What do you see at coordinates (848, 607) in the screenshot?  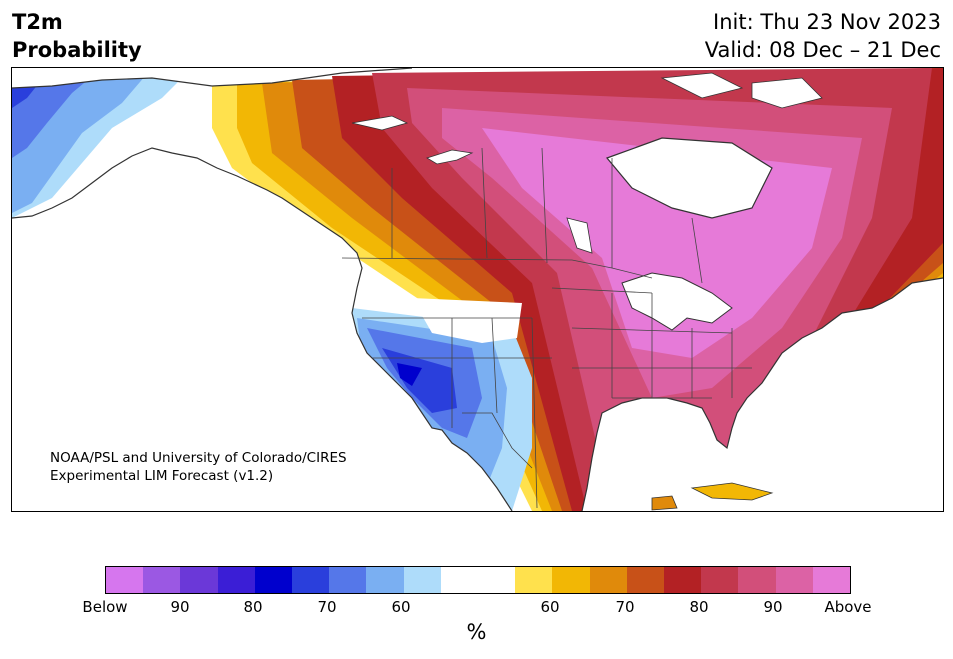 I see `colorbar-tick-label: Above` at bounding box center [848, 607].